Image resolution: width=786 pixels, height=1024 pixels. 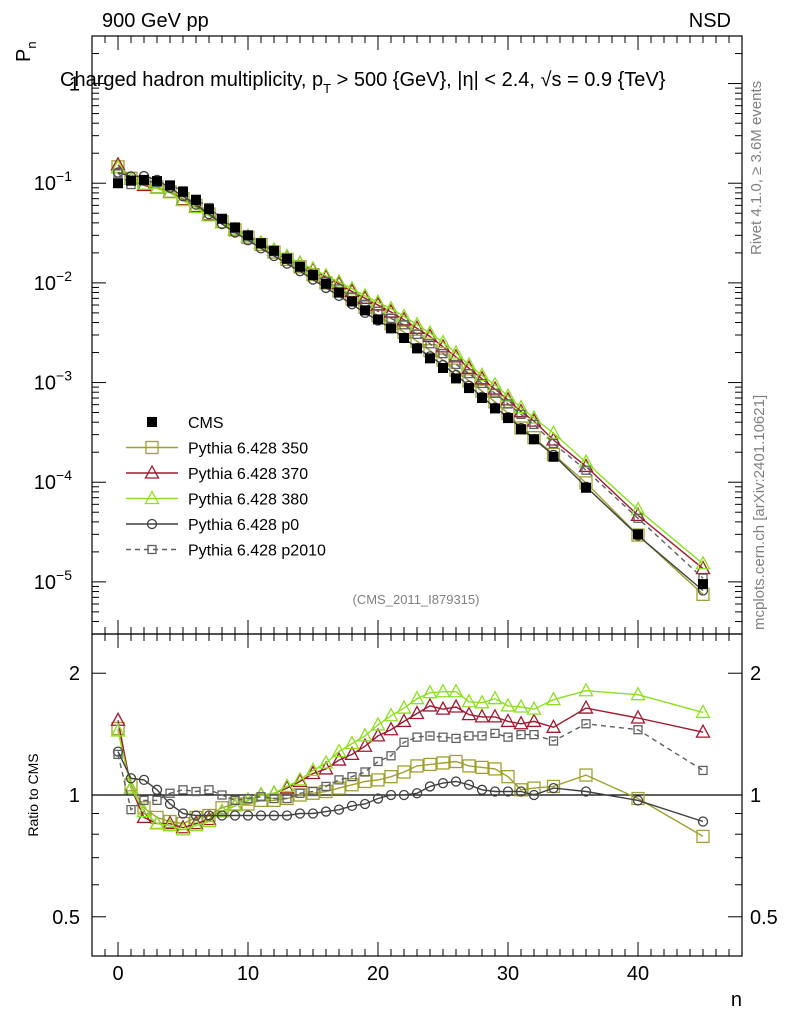 I want to click on analysis-tag: (CMS_2011_I879315), so click(x=416, y=599).